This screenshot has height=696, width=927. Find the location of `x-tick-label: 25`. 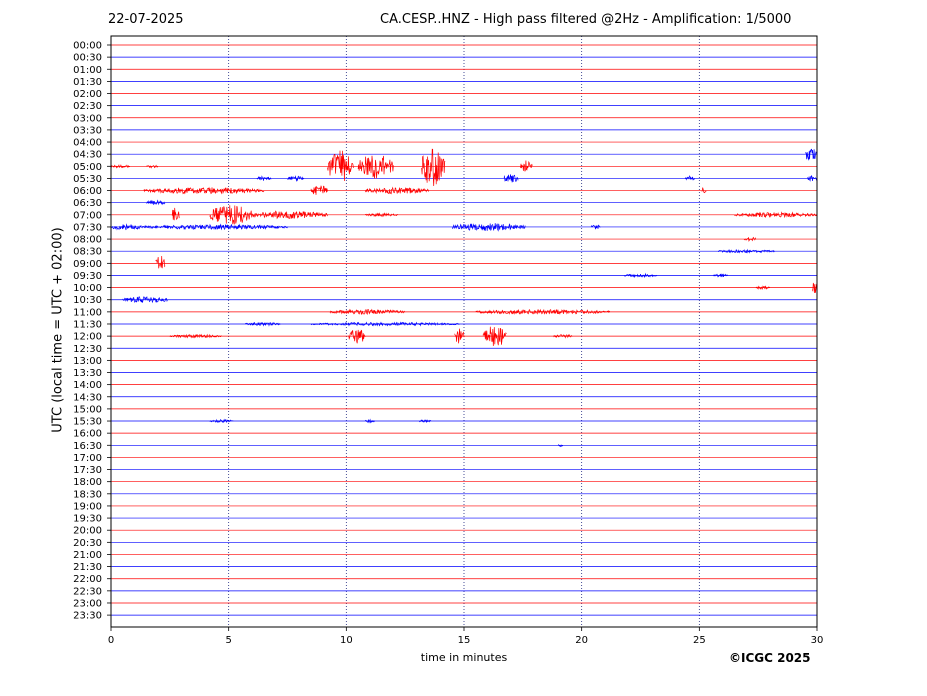

x-tick-label: 25 is located at coordinates (699, 640).